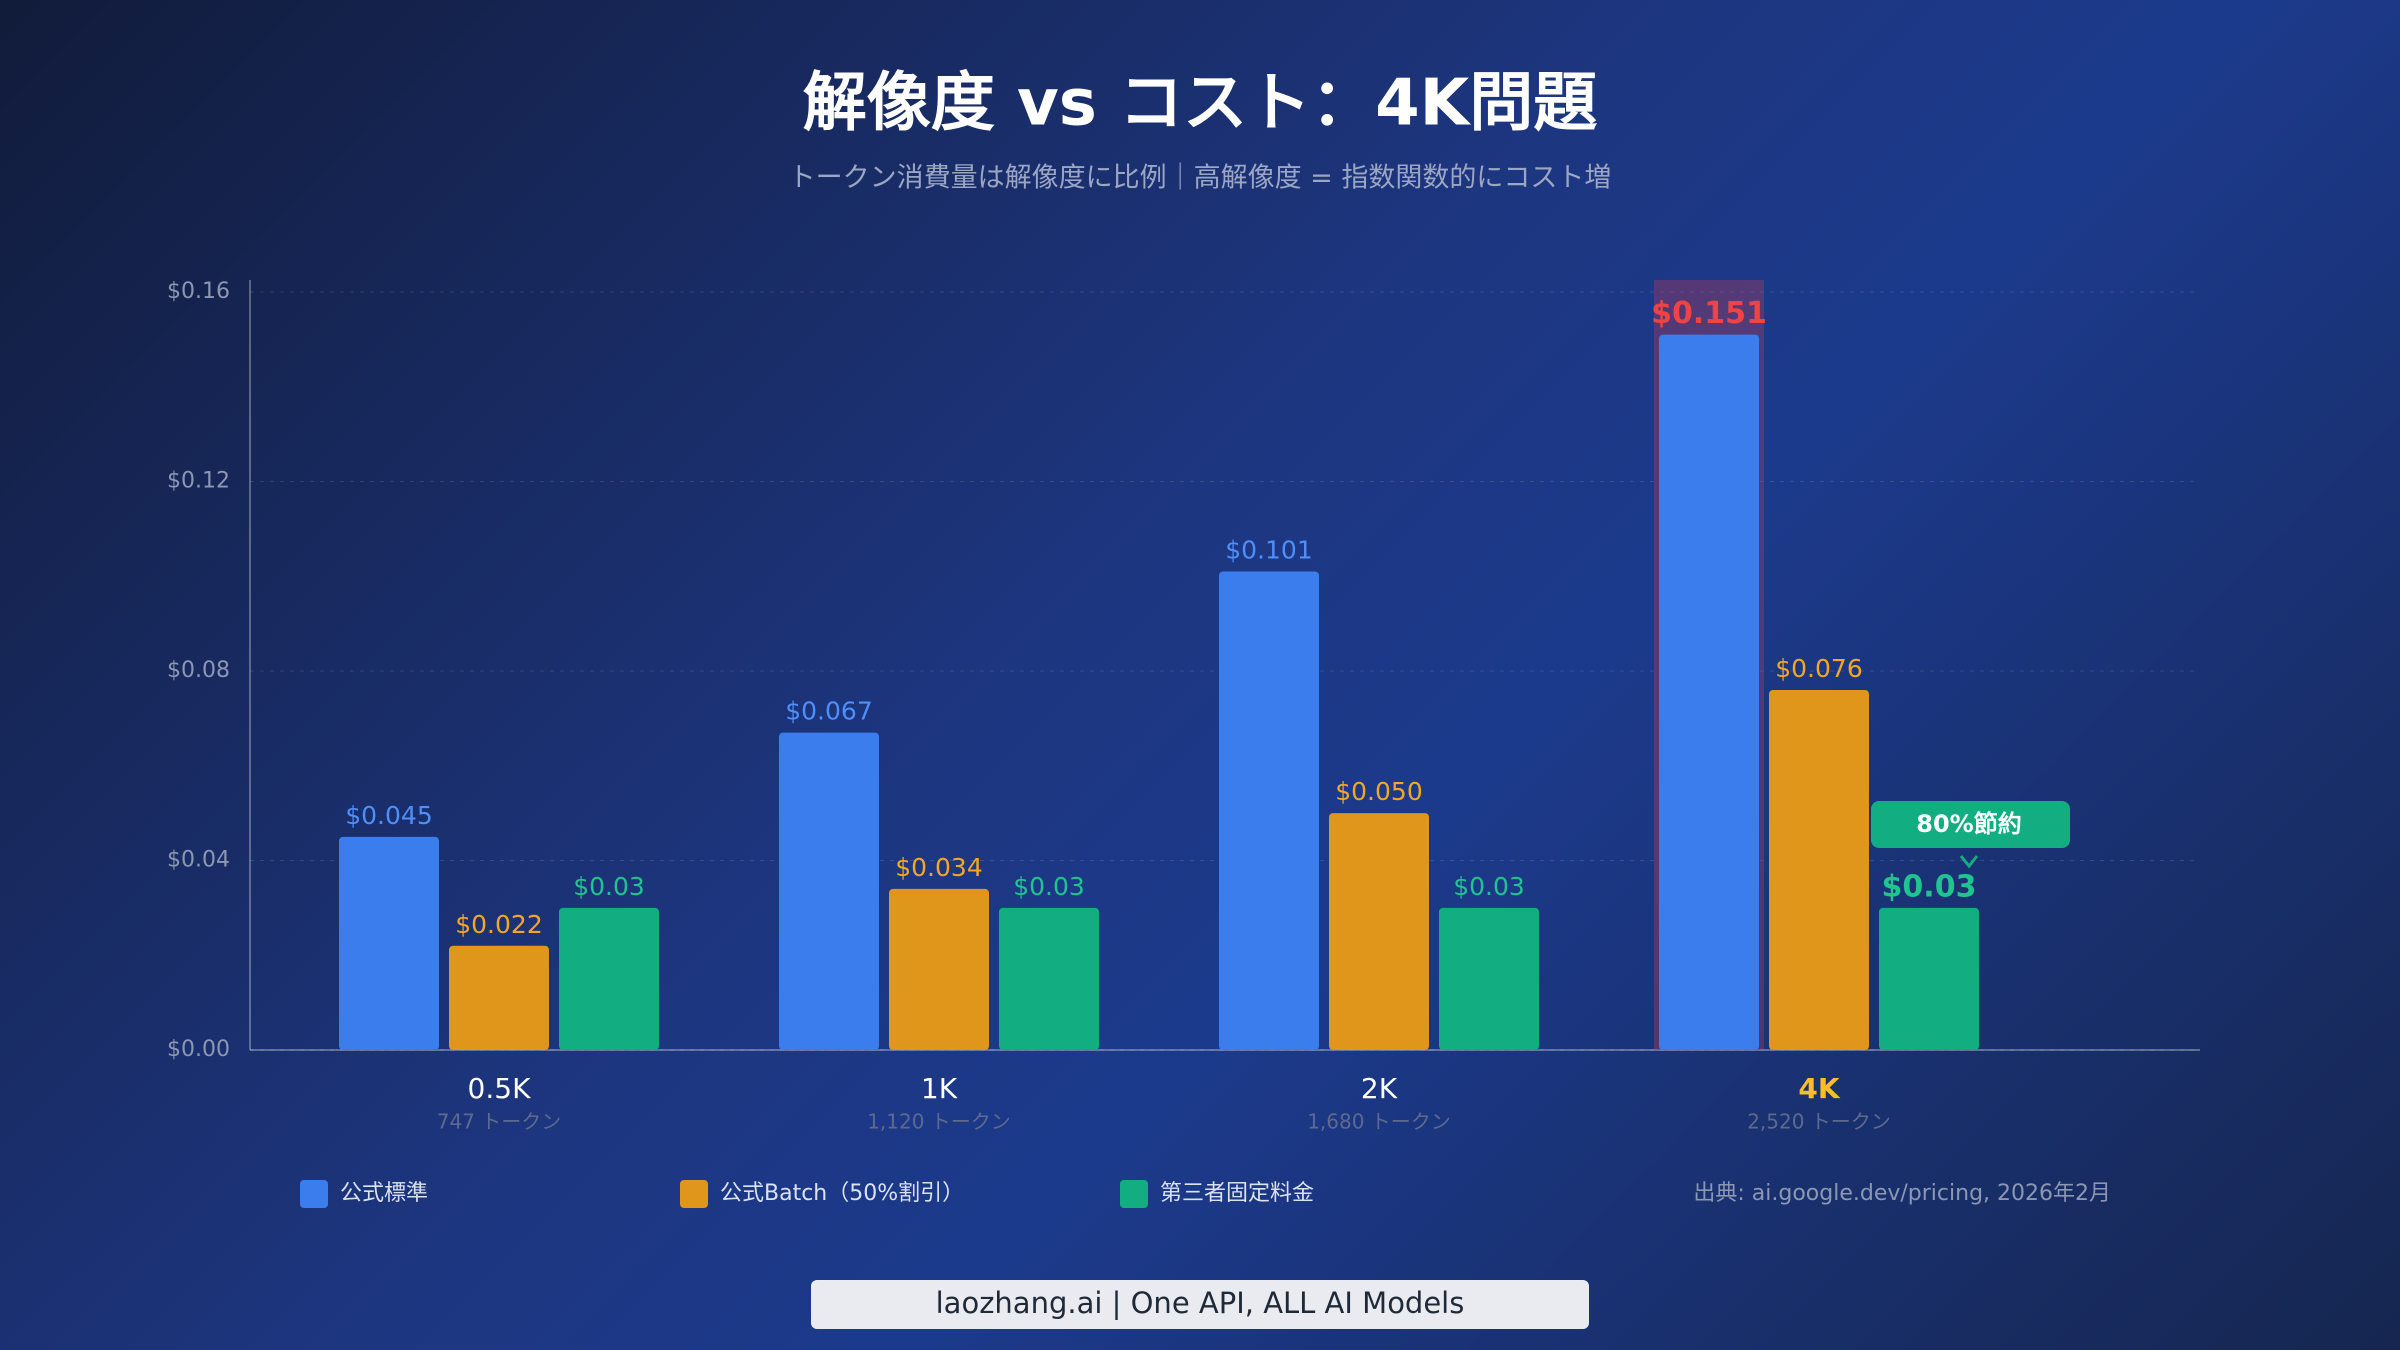  What do you see at coordinates (842, 1193) in the screenshot?
I see `legend-label: 公式Batch（50%割引）` at bounding box center [842, 1193].